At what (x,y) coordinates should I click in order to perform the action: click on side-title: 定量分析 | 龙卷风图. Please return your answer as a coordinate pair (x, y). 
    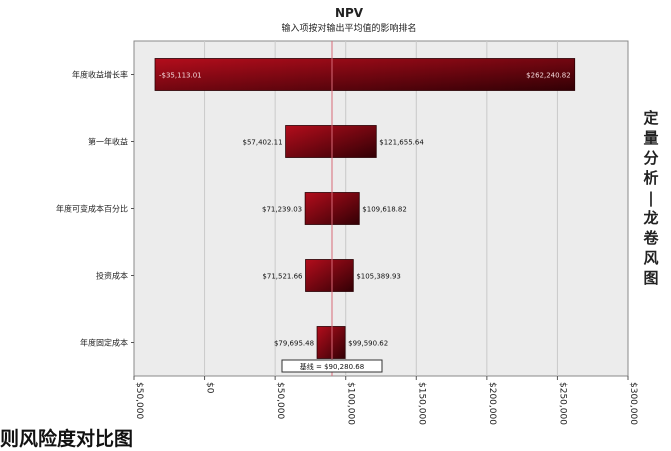
    Looking at the image, I should click on (651, 198).